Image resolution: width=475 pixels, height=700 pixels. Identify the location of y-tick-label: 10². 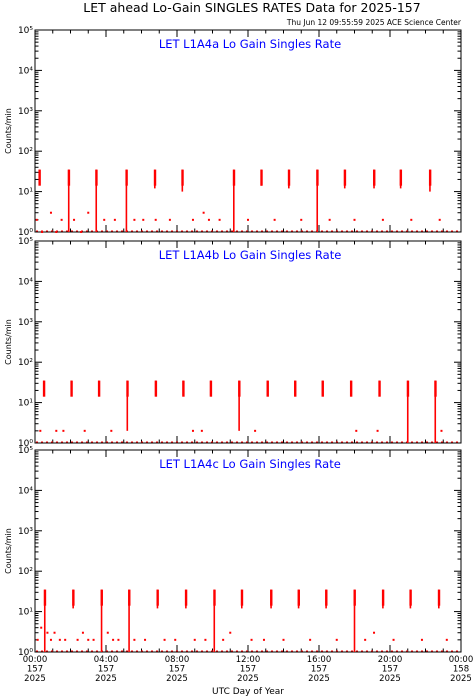
(25, 152).